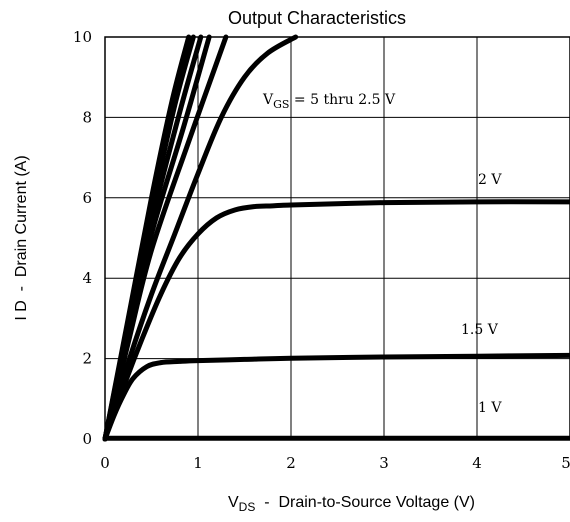  Describe the element at coordinates (87, 439) in the screenshot. I see `y-tick-label: 0` at that location.